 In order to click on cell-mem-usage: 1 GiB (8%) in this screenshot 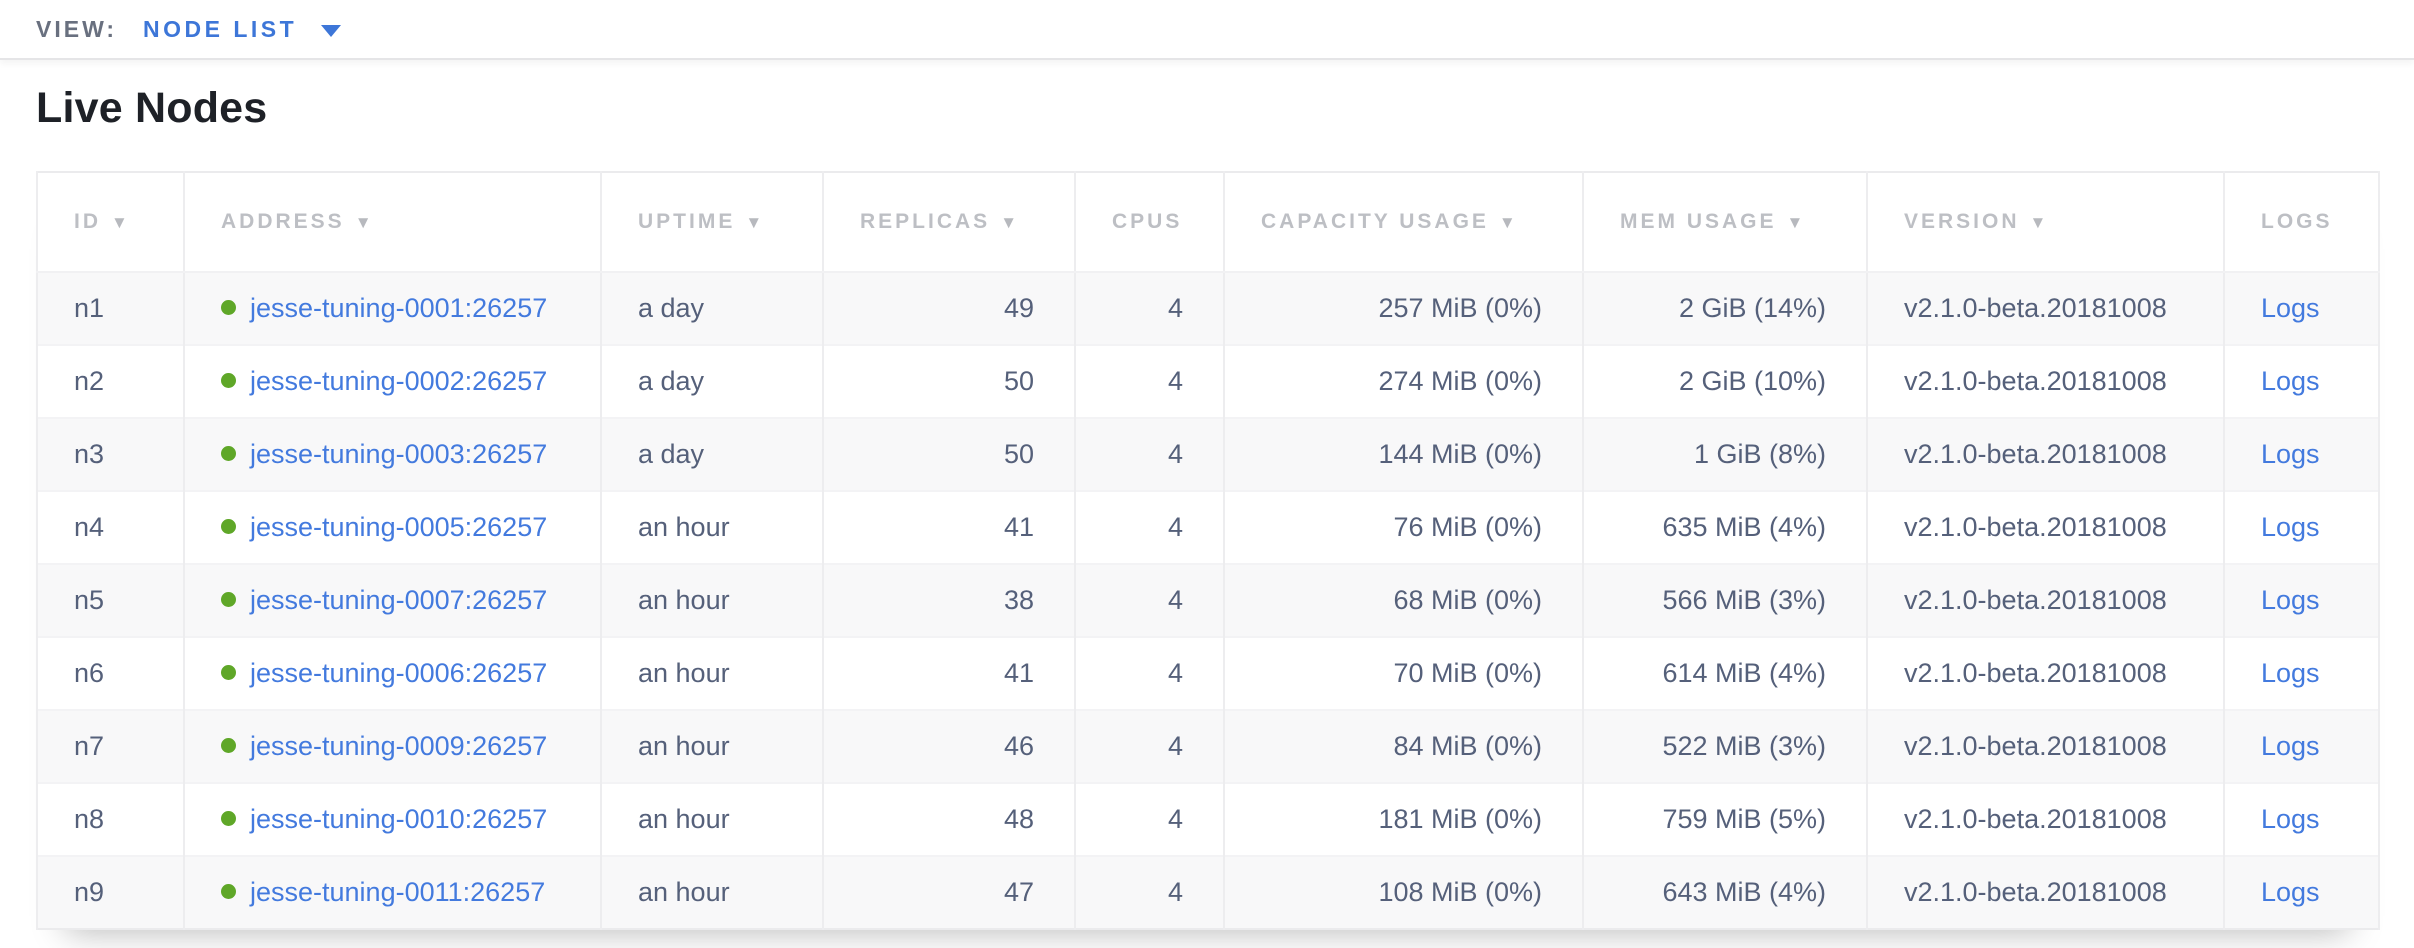, I will do `click(1725, 454)`.